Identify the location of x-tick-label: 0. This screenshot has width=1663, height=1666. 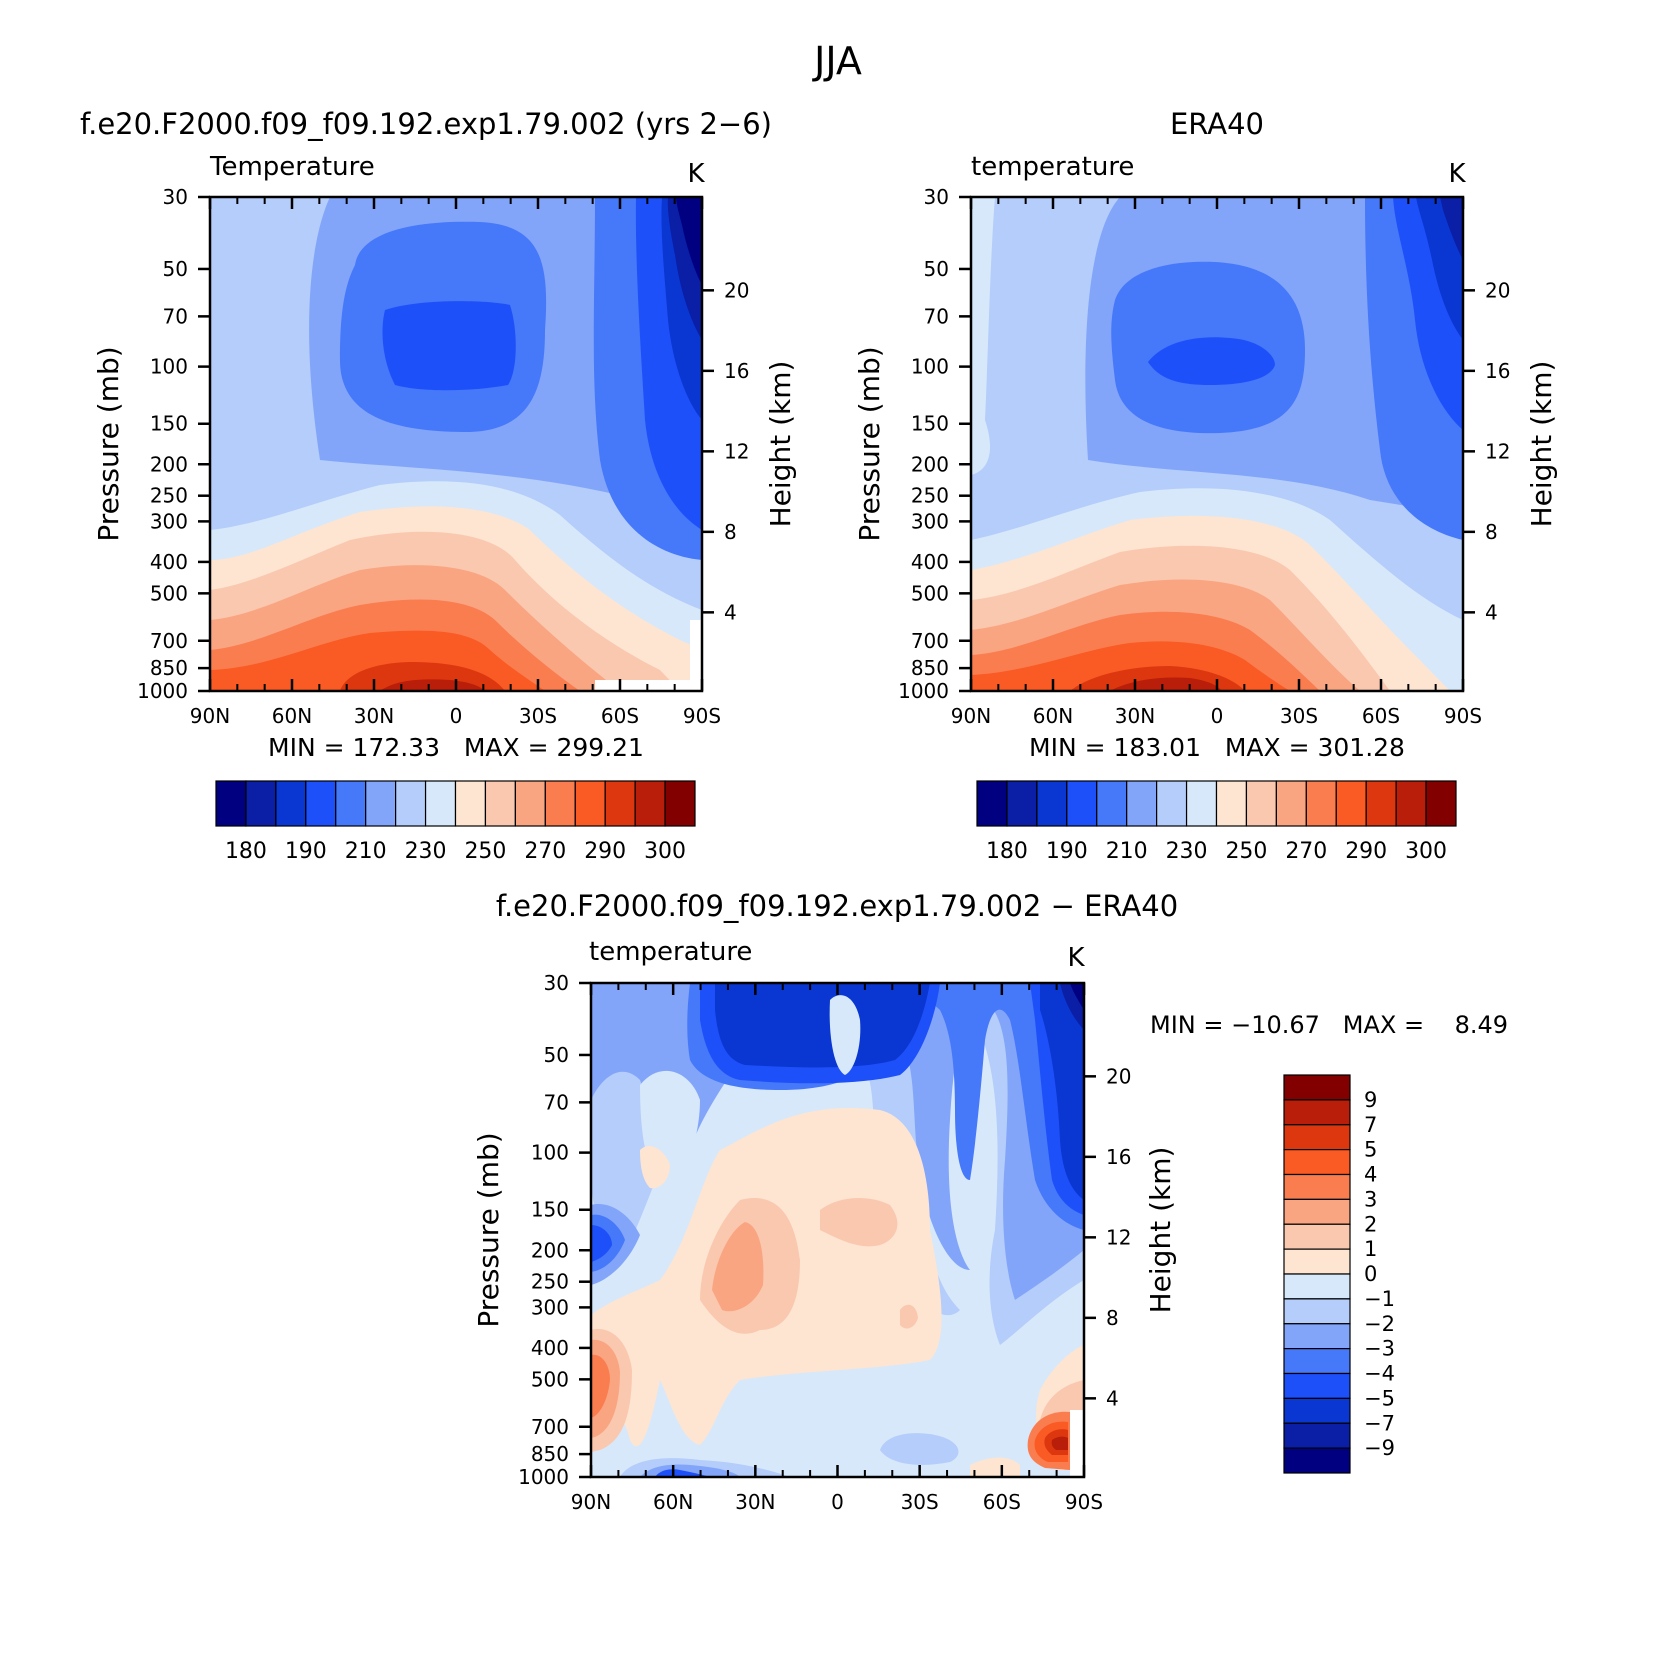
(837, 1502).